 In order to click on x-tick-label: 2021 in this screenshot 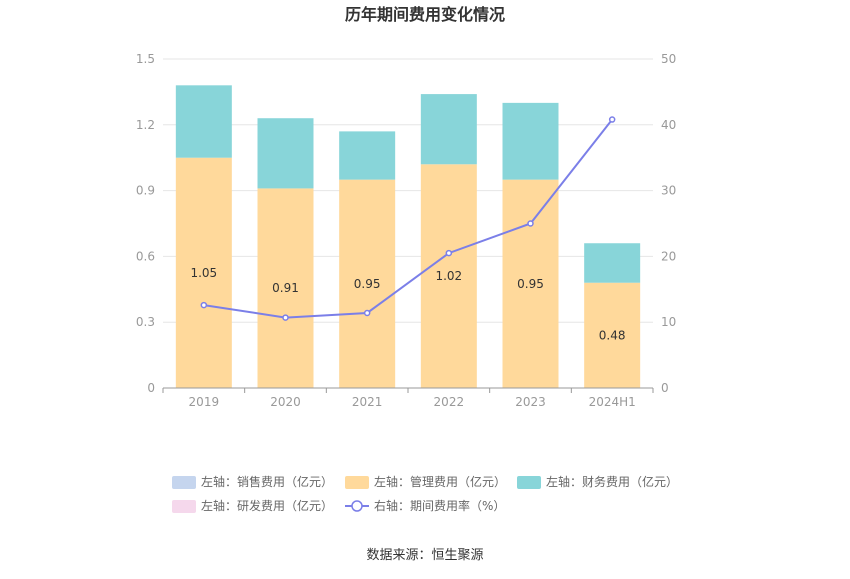, I will do `click(367, 402)`.